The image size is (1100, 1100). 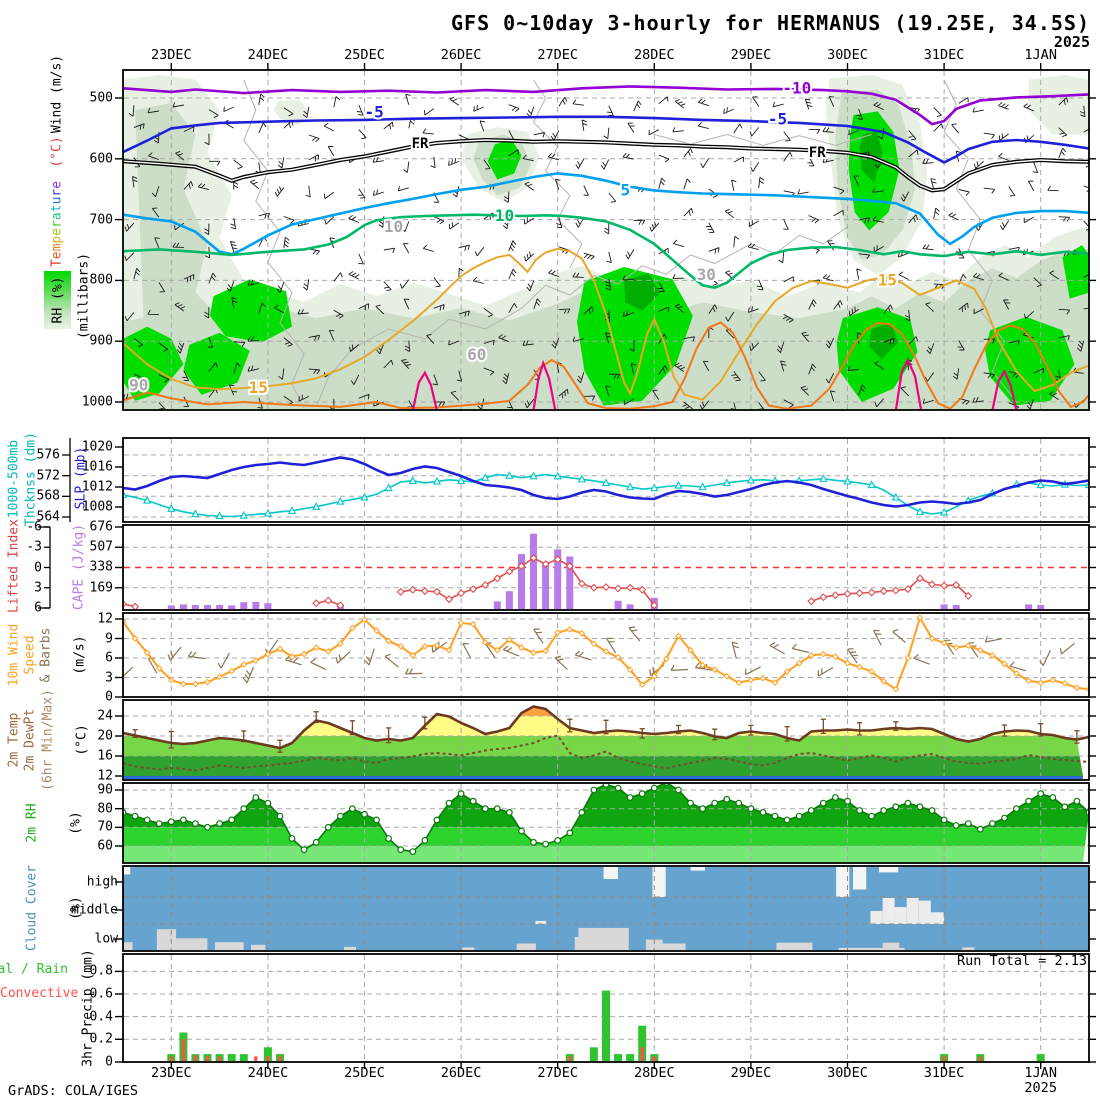 I want to click on svg-text: -10, so click(x=796, y=87).